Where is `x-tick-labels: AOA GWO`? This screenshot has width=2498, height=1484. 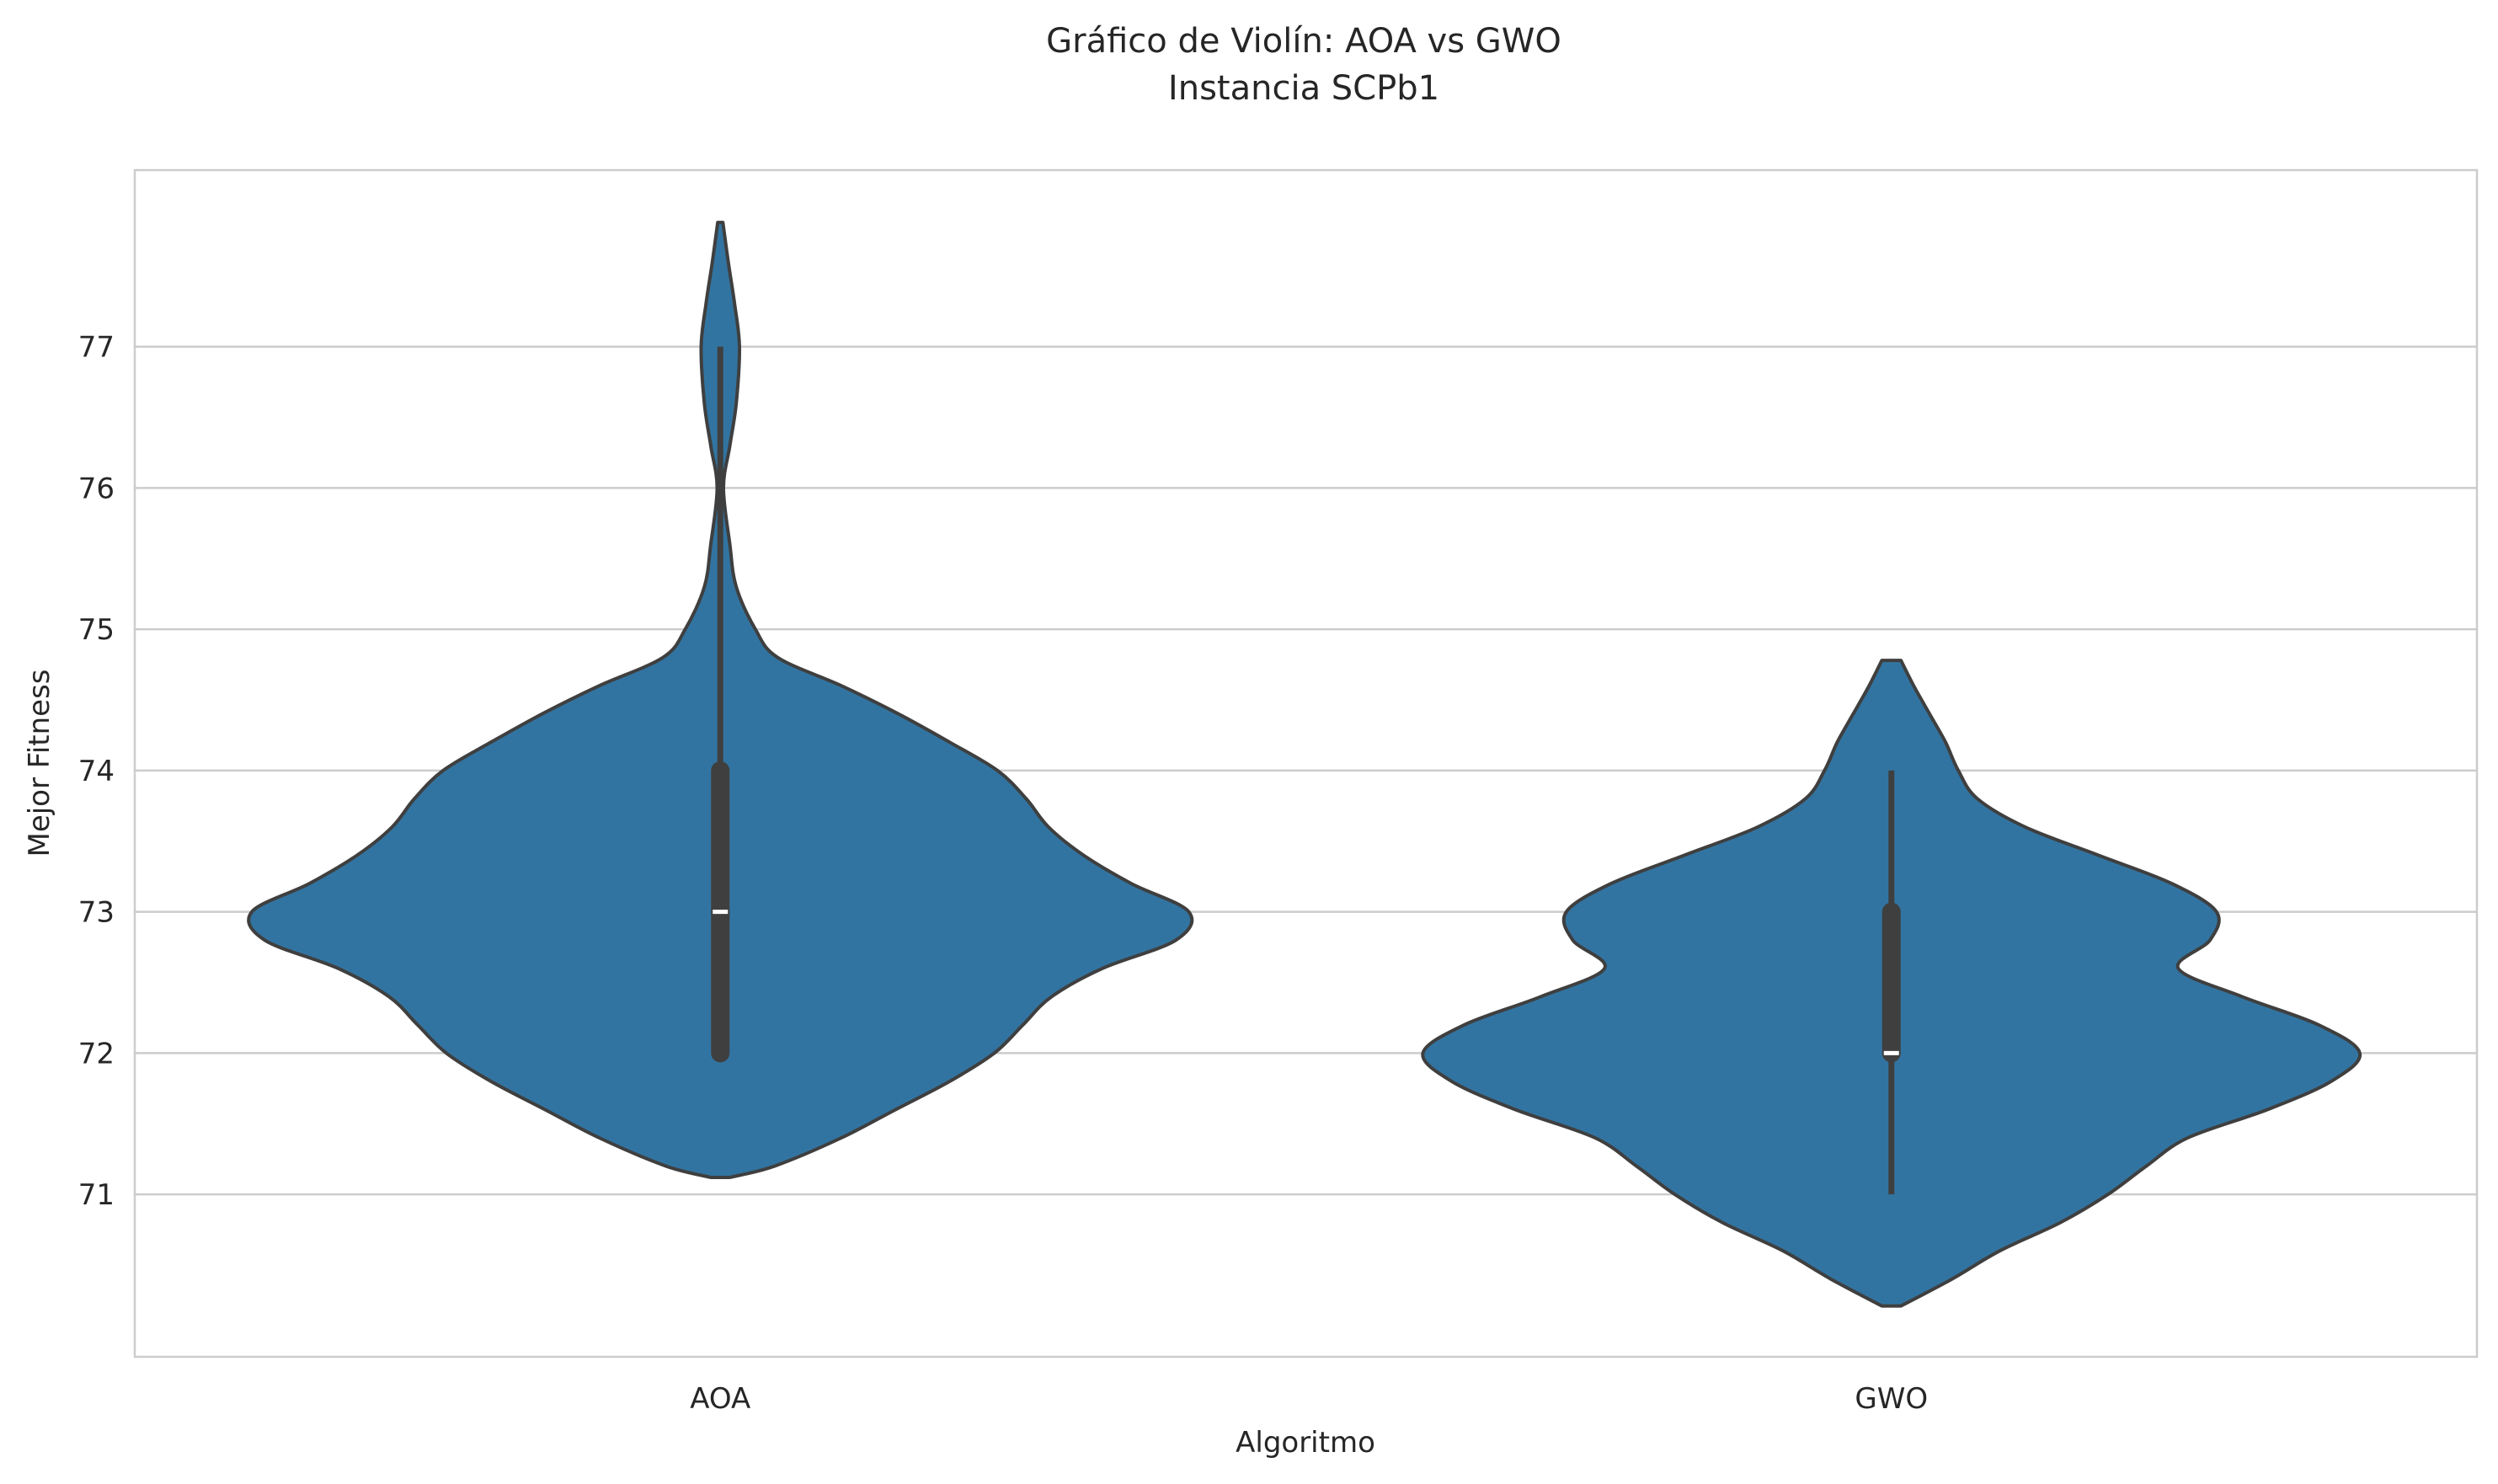 x-tick-labels: AOA GWO is located at coordinates (1309, 1399).